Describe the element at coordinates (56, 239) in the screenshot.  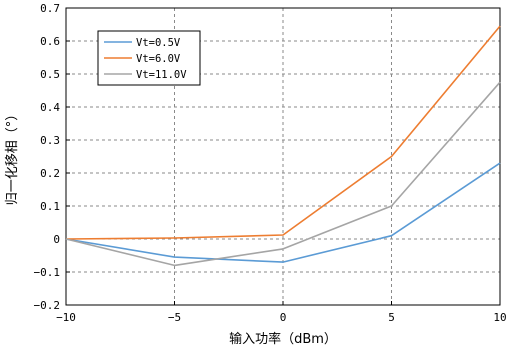
I see `y-tick-label: 0` at that location.